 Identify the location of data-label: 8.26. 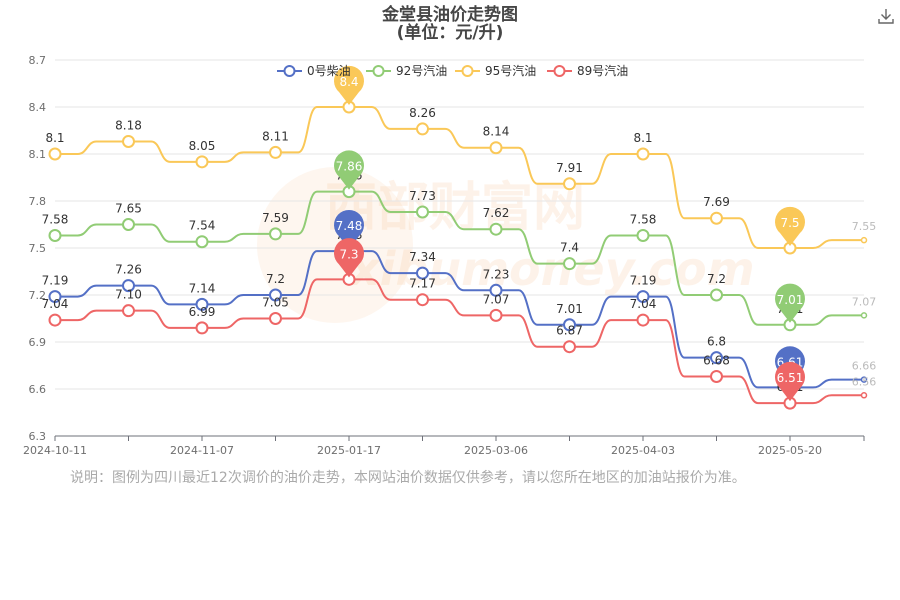
(422, 113).